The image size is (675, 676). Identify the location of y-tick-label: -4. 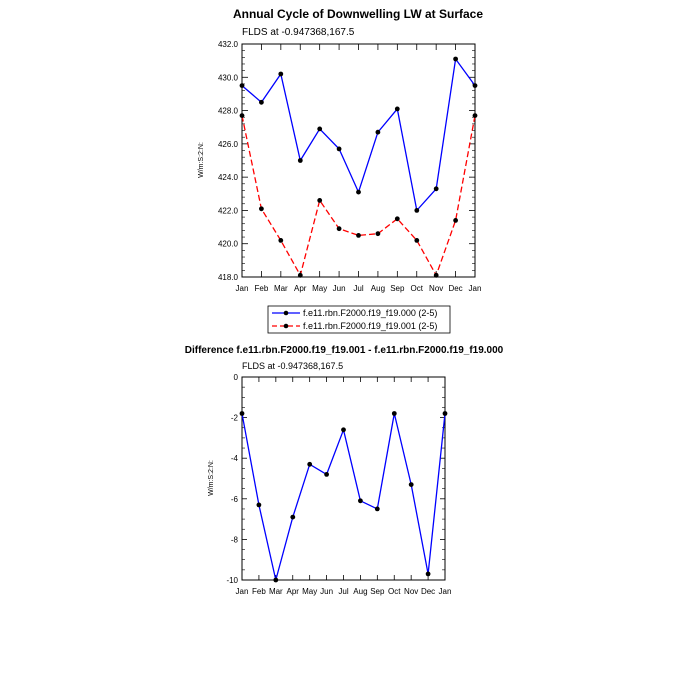
(235, 458).